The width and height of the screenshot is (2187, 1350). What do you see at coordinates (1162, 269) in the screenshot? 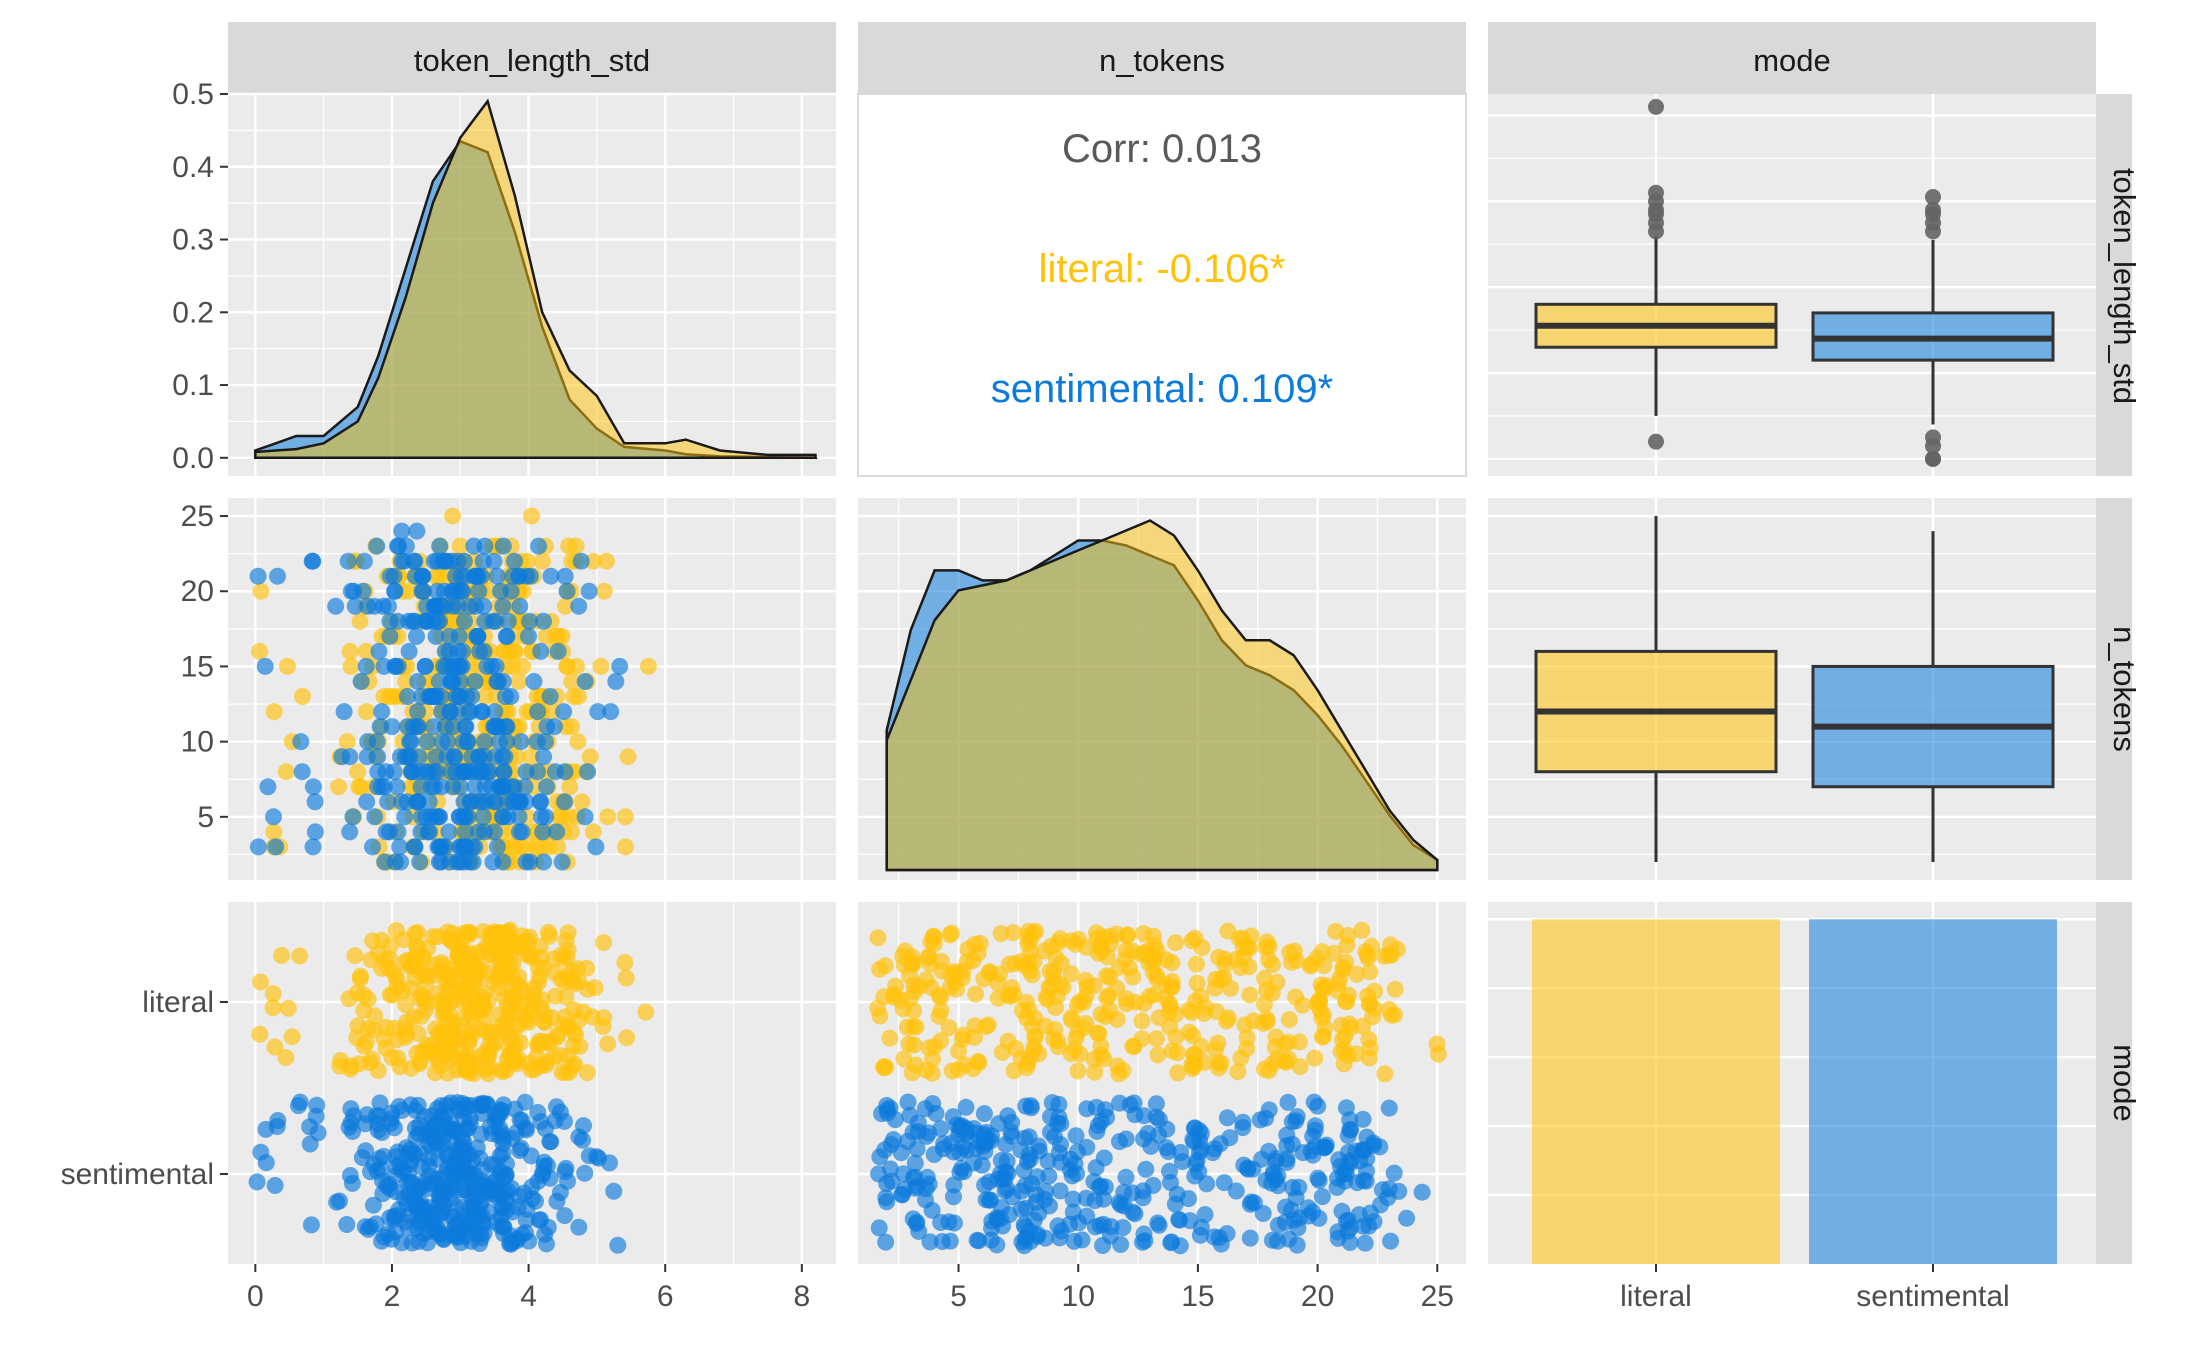
I see `corr-literal-label: literal: -0.106*` at bounding box center [1162, 269].